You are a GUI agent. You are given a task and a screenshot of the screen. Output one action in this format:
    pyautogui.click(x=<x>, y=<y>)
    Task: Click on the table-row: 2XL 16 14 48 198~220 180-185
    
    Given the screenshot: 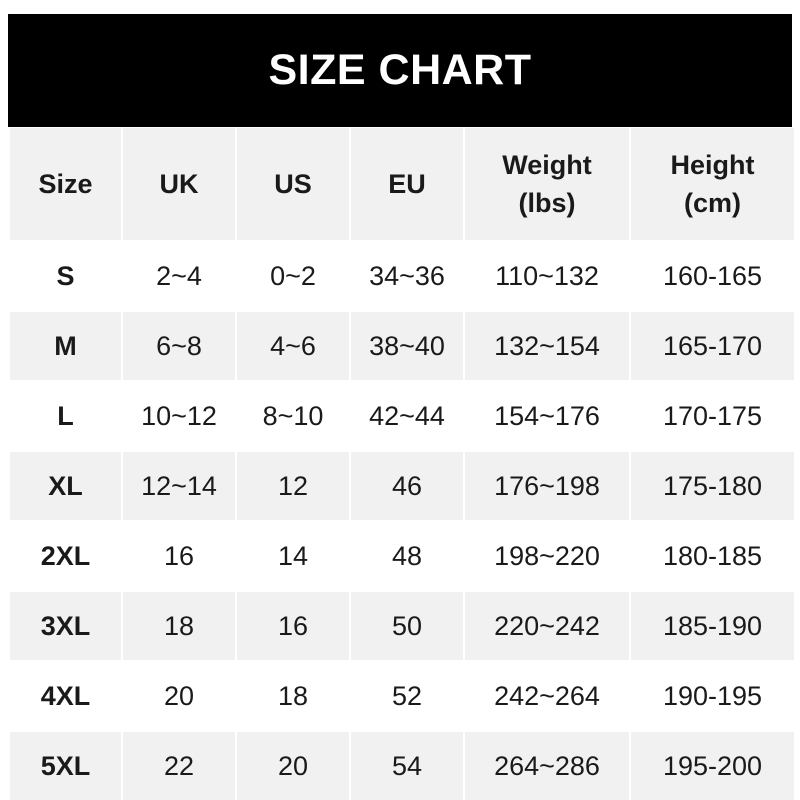 What is the action you would take?
    pyautogui.click(x=402, y=555)
    